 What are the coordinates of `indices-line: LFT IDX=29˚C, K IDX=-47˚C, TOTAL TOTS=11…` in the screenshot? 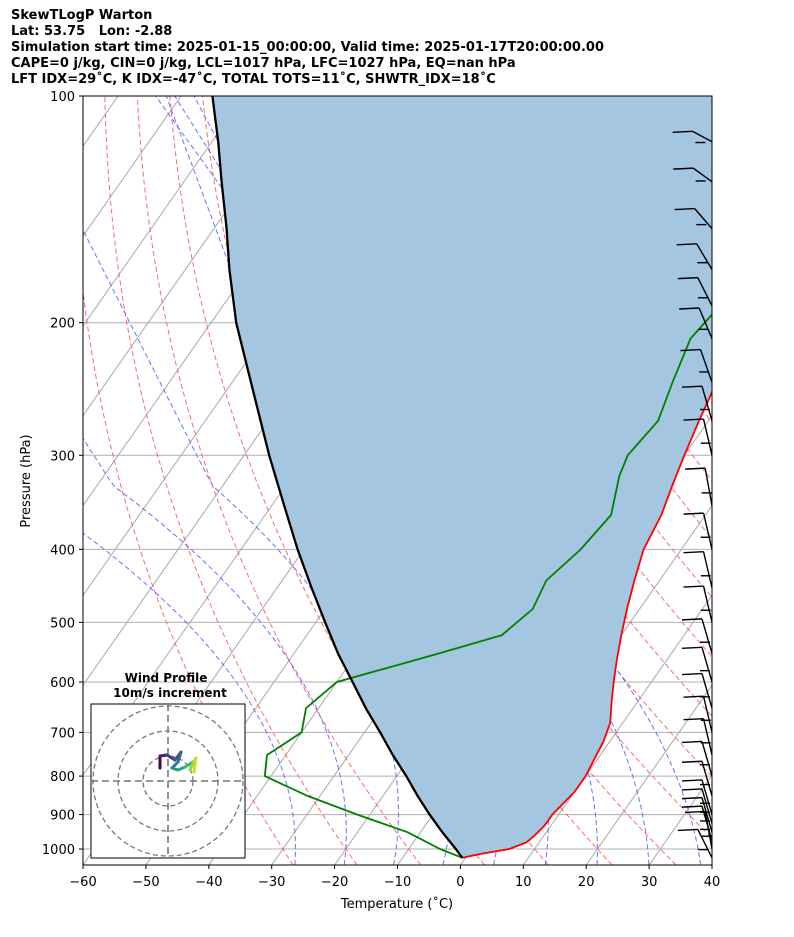 It's located at (253, 79).